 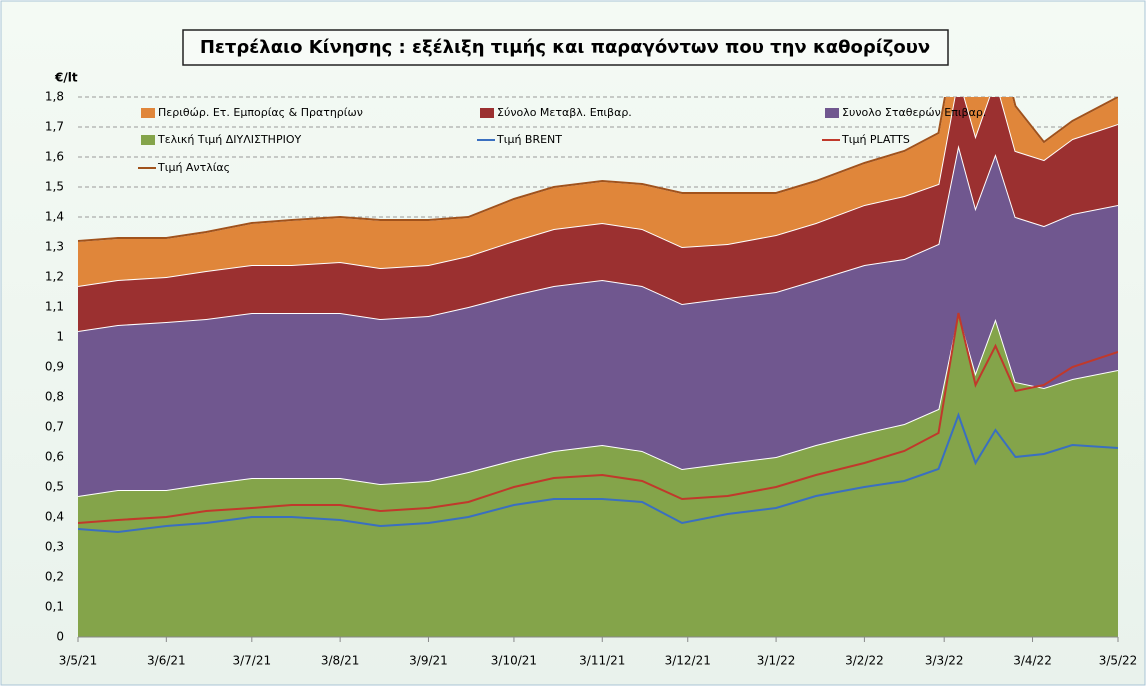 What do you see at coordinates (914, 112) in the screenshot?
I see `legend-label: Συνολο Σταθερών Επιβαρ.` at bounding box center [914, 112].